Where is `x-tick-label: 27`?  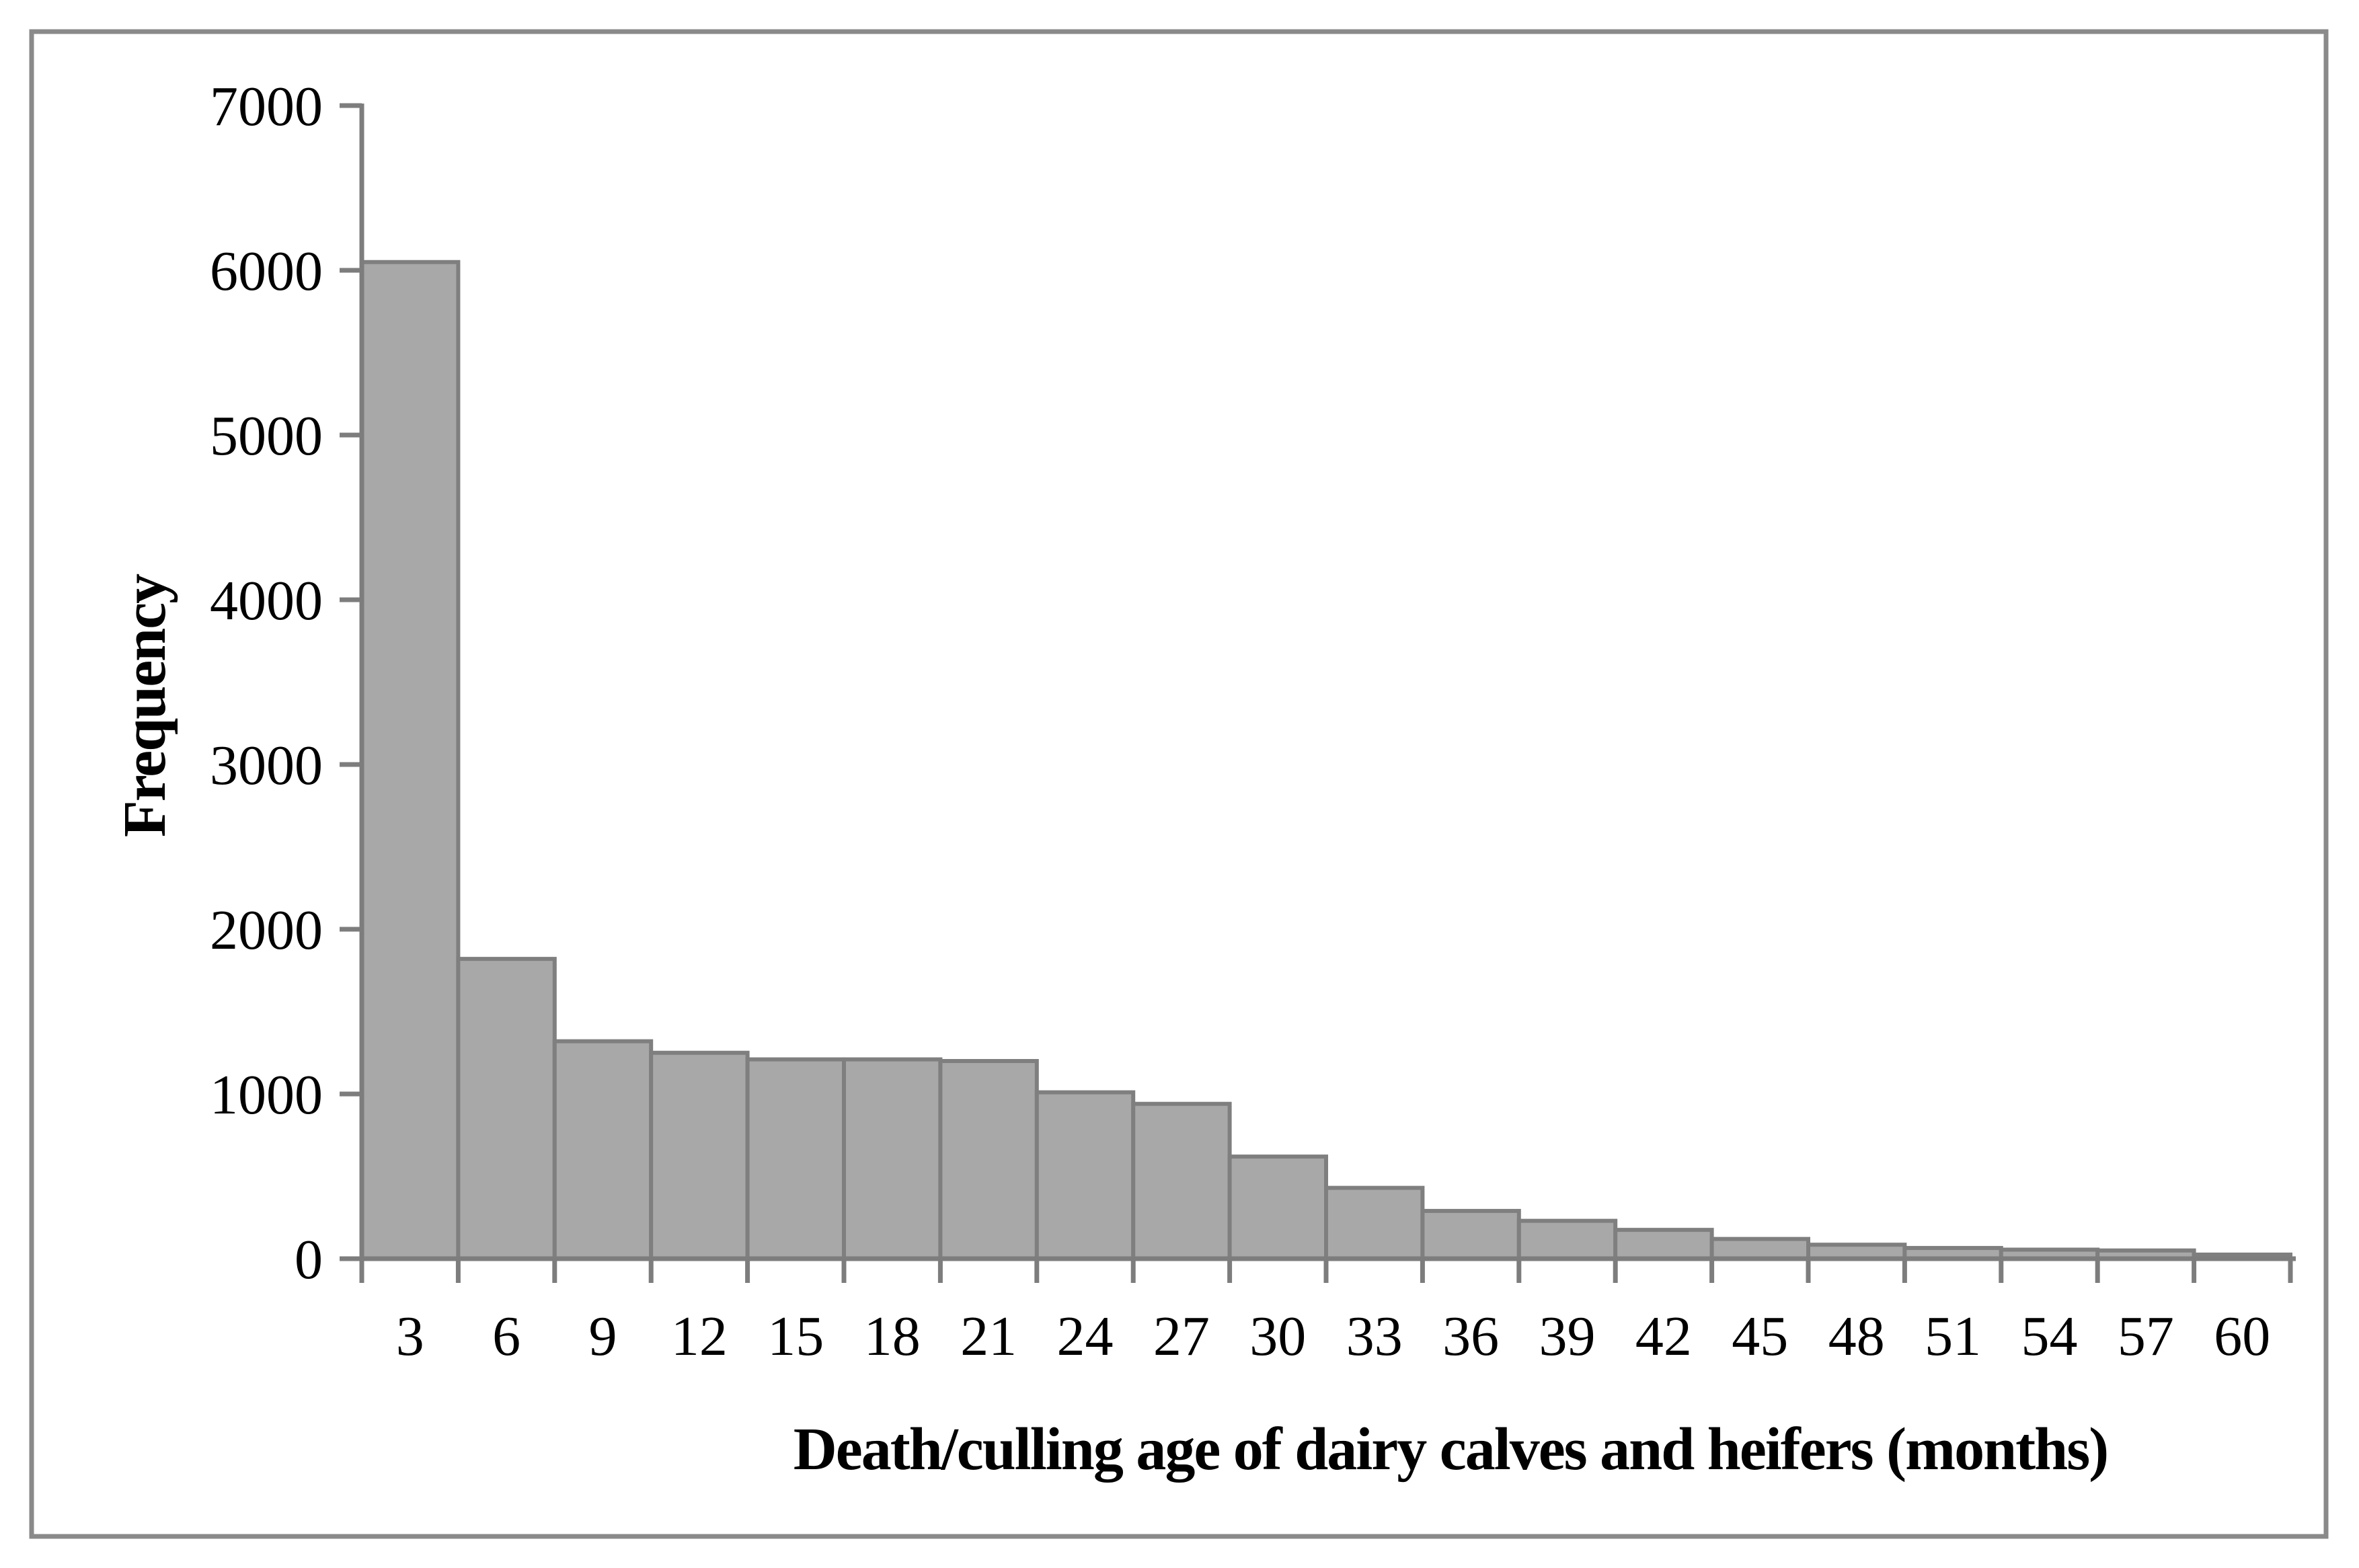 x-tick-label: 27 is located at coordinates (1181, 1336).